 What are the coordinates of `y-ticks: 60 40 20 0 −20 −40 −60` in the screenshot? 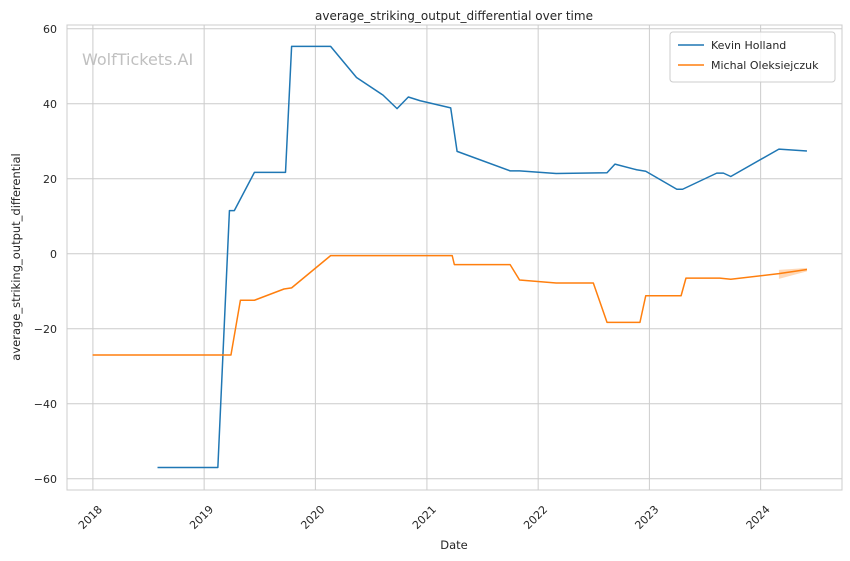 It's located at (45, 254).